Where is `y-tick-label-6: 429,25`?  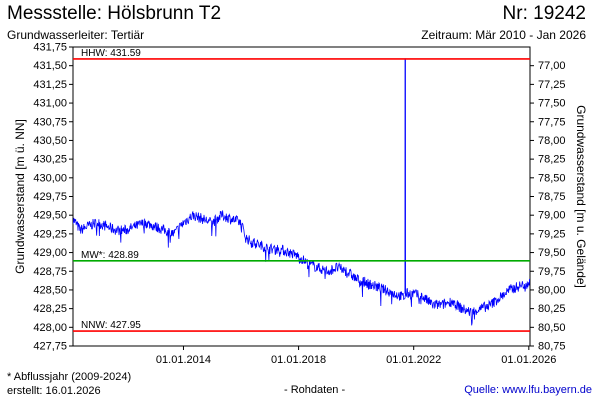 y-tick-label-6: 429,25 is located at coordinates (50, 234).